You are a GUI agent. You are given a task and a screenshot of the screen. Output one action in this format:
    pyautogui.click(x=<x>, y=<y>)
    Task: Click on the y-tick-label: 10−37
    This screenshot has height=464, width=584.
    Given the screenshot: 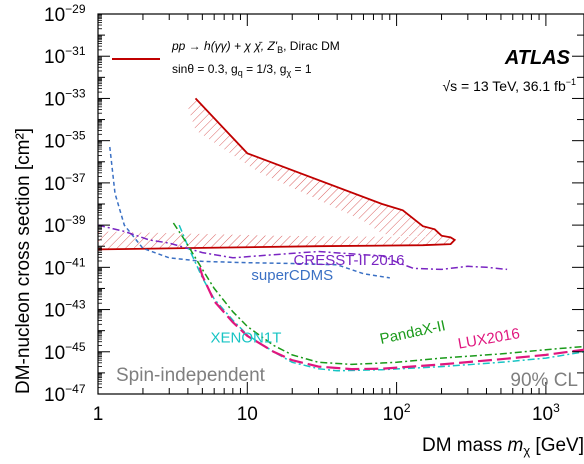 What is the action you would take?
    pyautogui.click(x=65, y=183)
    